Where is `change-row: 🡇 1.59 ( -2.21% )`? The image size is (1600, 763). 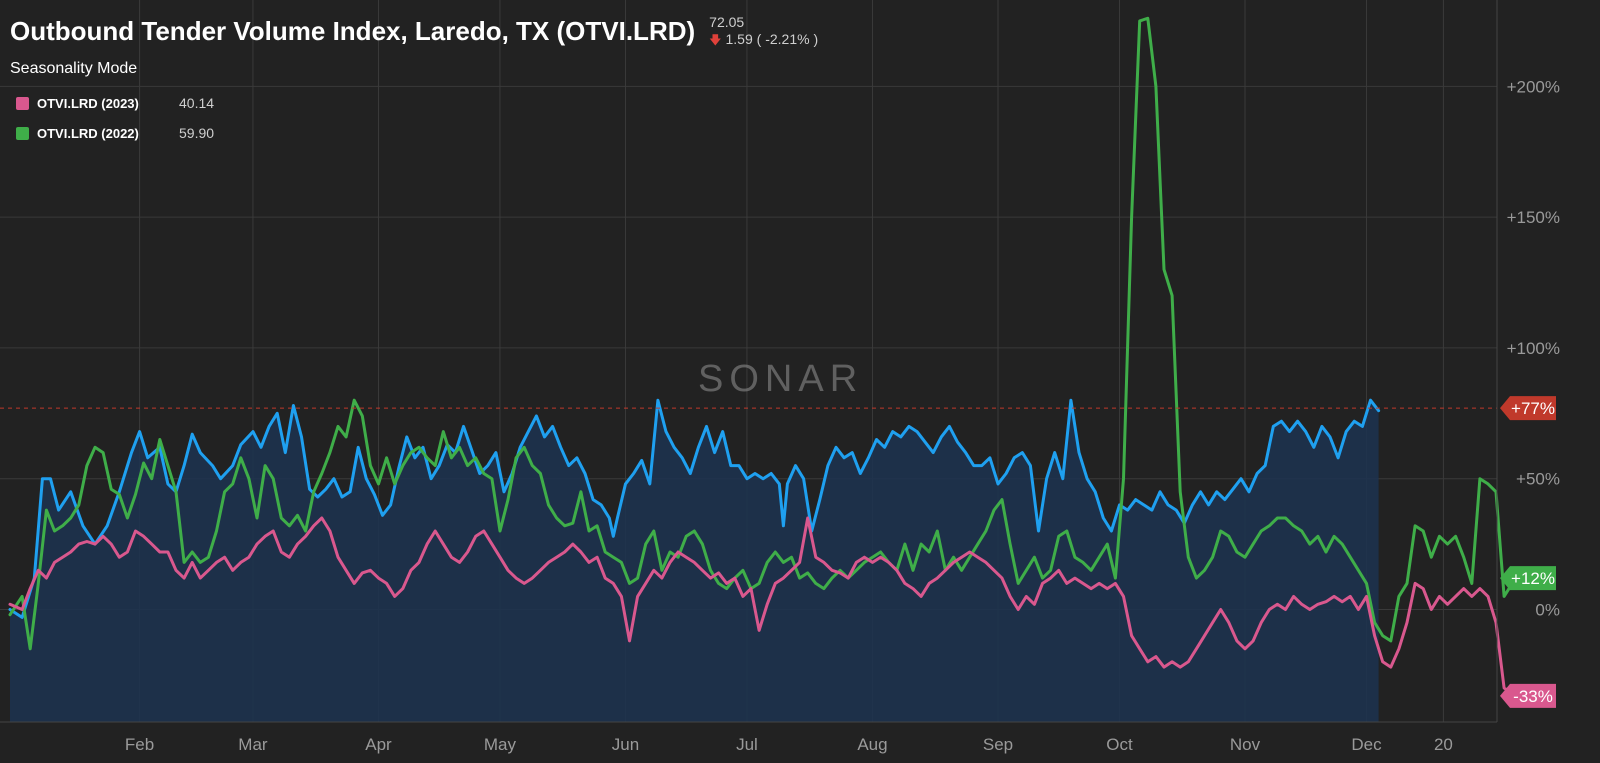 change-row: 🡇 1.59 ( -2.21% ) is located at coordinates (763, 40).